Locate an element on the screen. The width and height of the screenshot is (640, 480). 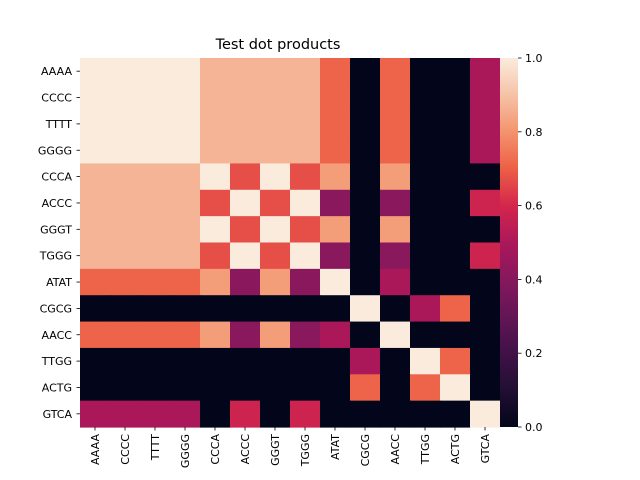
y-tick-label: GGGG is located at coordinates (55, 150).